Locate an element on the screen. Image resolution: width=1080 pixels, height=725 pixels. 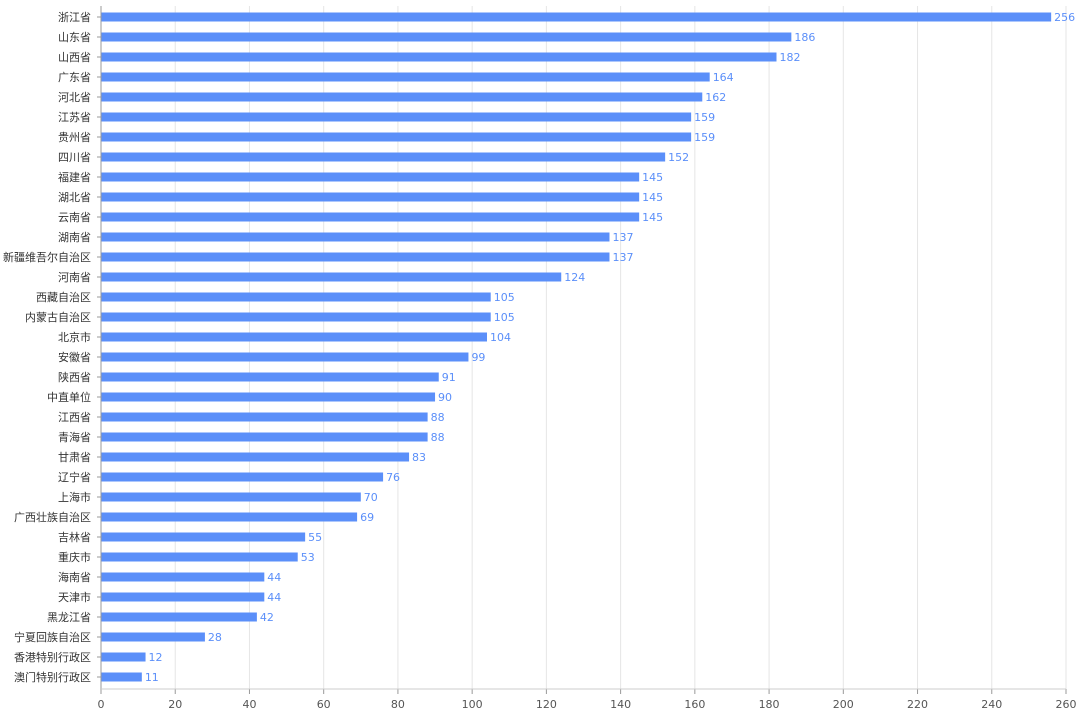
x-tick-label: 240 is located at coordinates (991, 704).